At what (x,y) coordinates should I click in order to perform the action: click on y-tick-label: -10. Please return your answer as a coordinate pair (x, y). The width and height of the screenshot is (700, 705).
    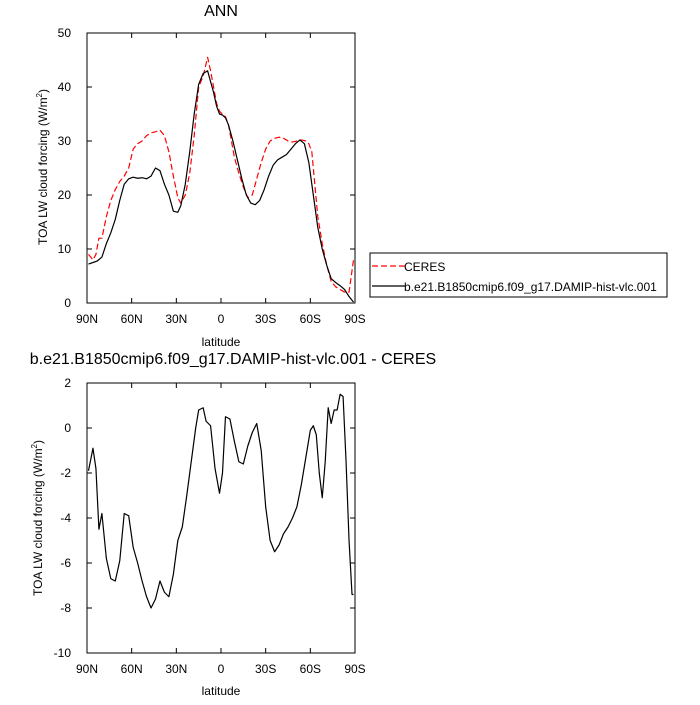
    Looking at the image, I should click on (63, 653).